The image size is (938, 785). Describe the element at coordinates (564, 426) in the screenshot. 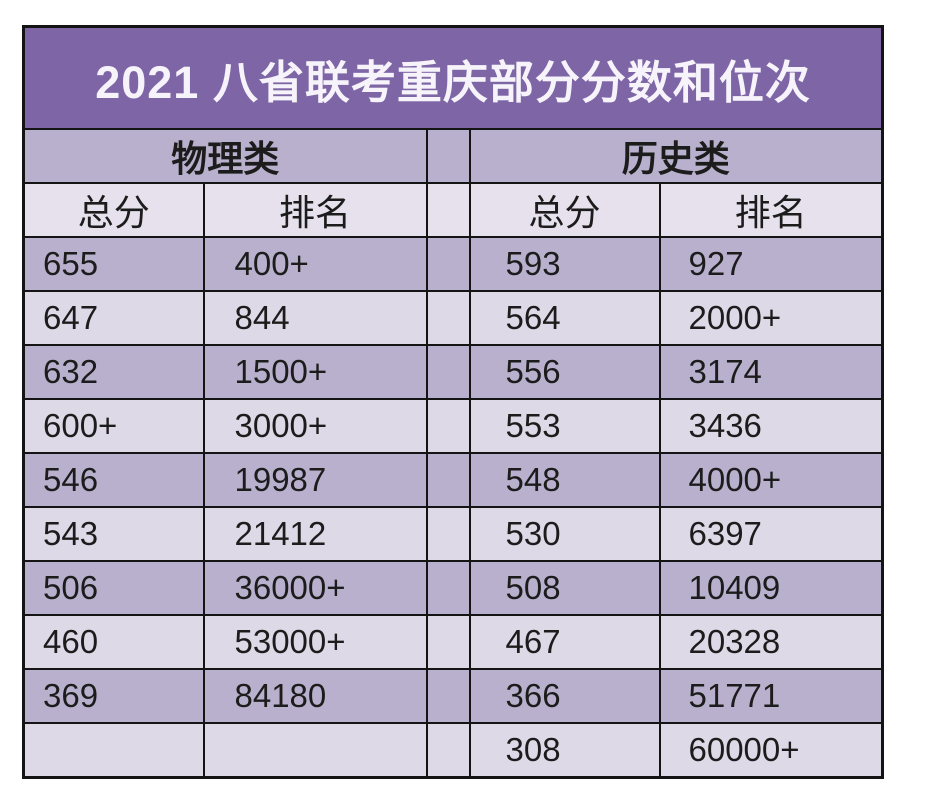

I see `history-score-cell: 553` at that location.